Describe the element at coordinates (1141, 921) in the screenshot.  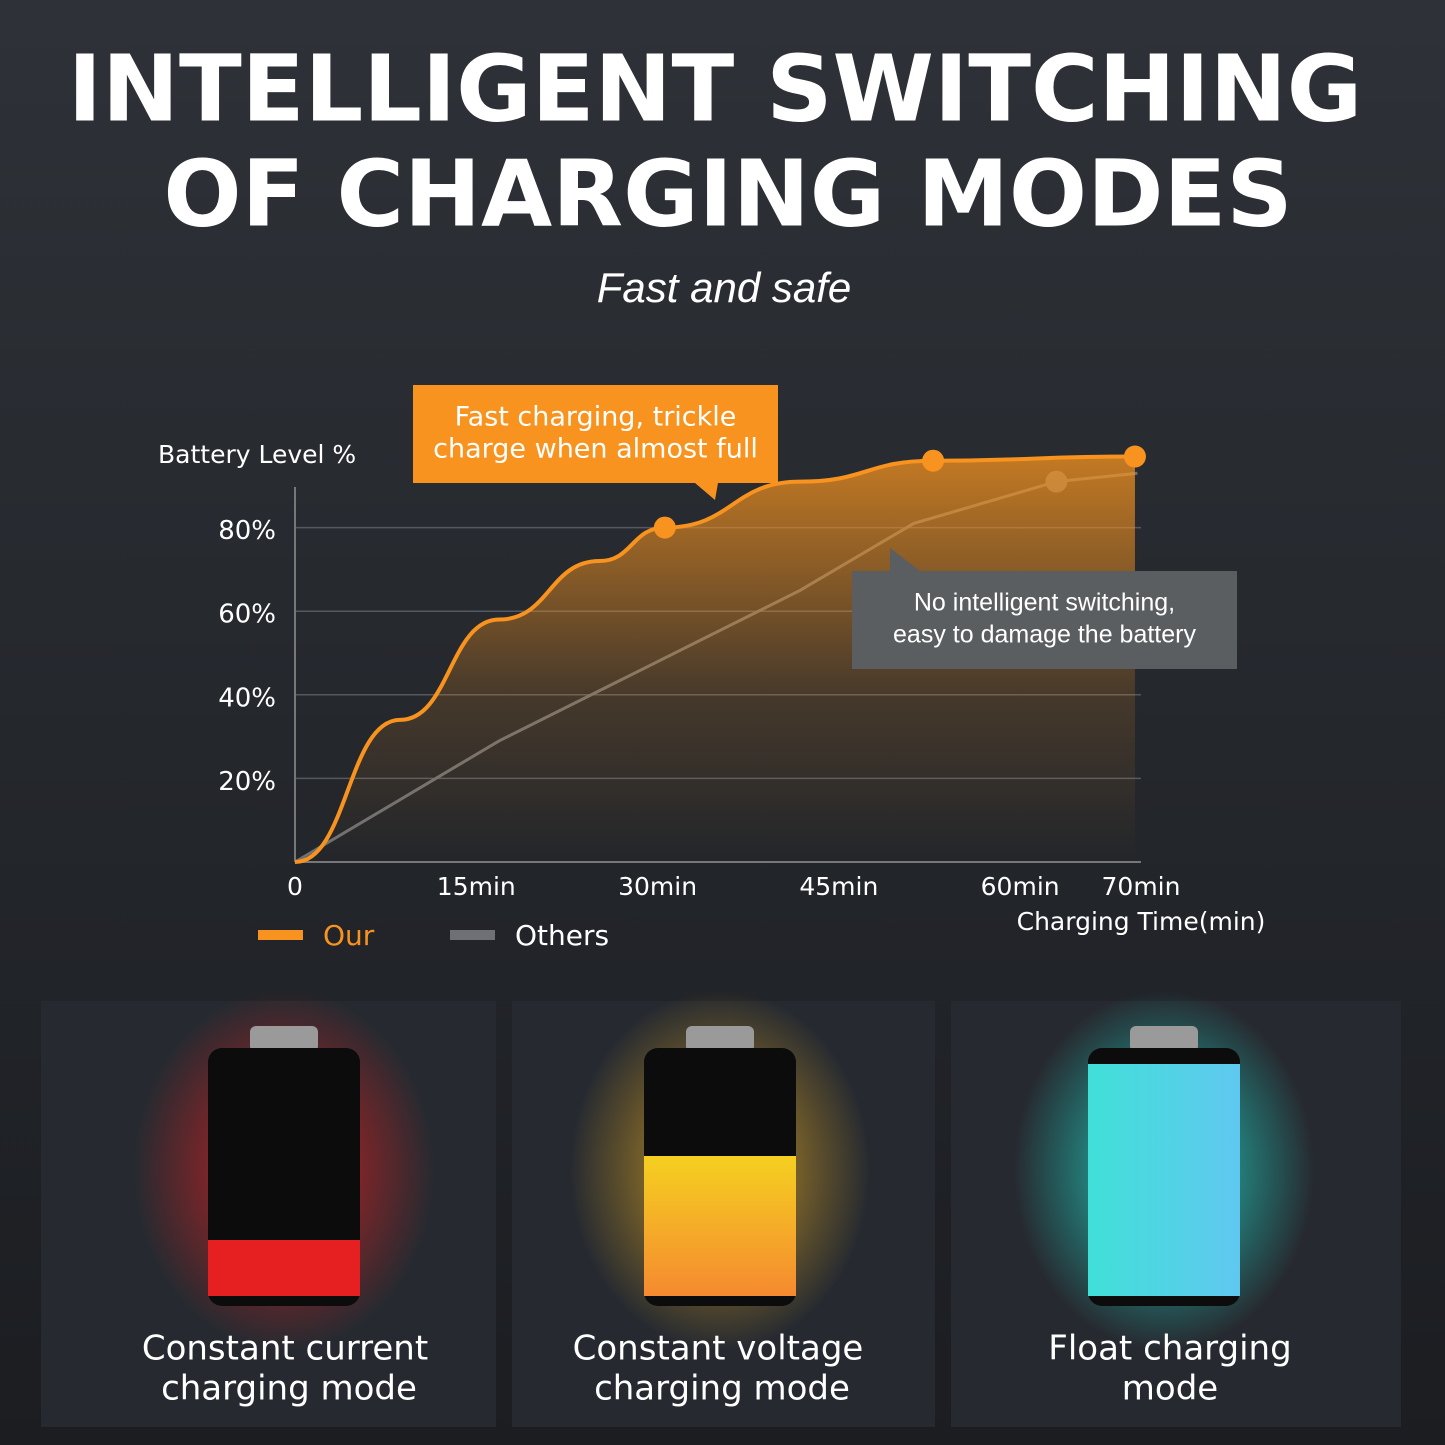
I see `x-axis-label: Charging Time(min)` at that location.